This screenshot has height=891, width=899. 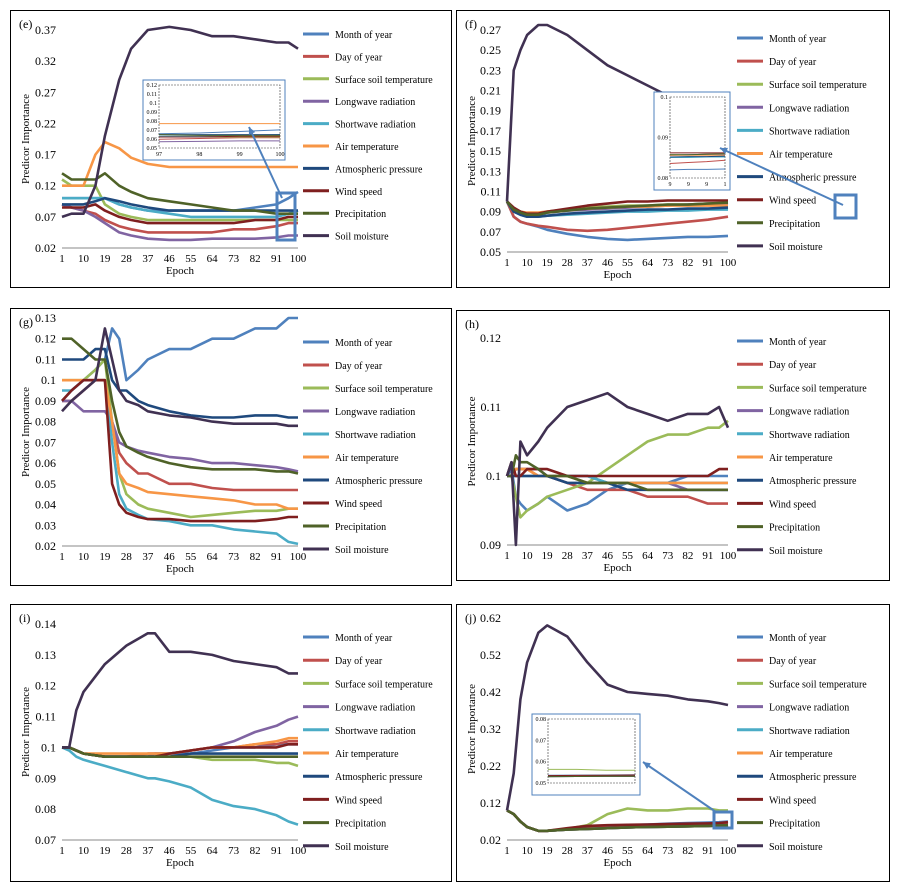 I want to click on inset-y-tick: 0.09, so click(x=663, y=139).